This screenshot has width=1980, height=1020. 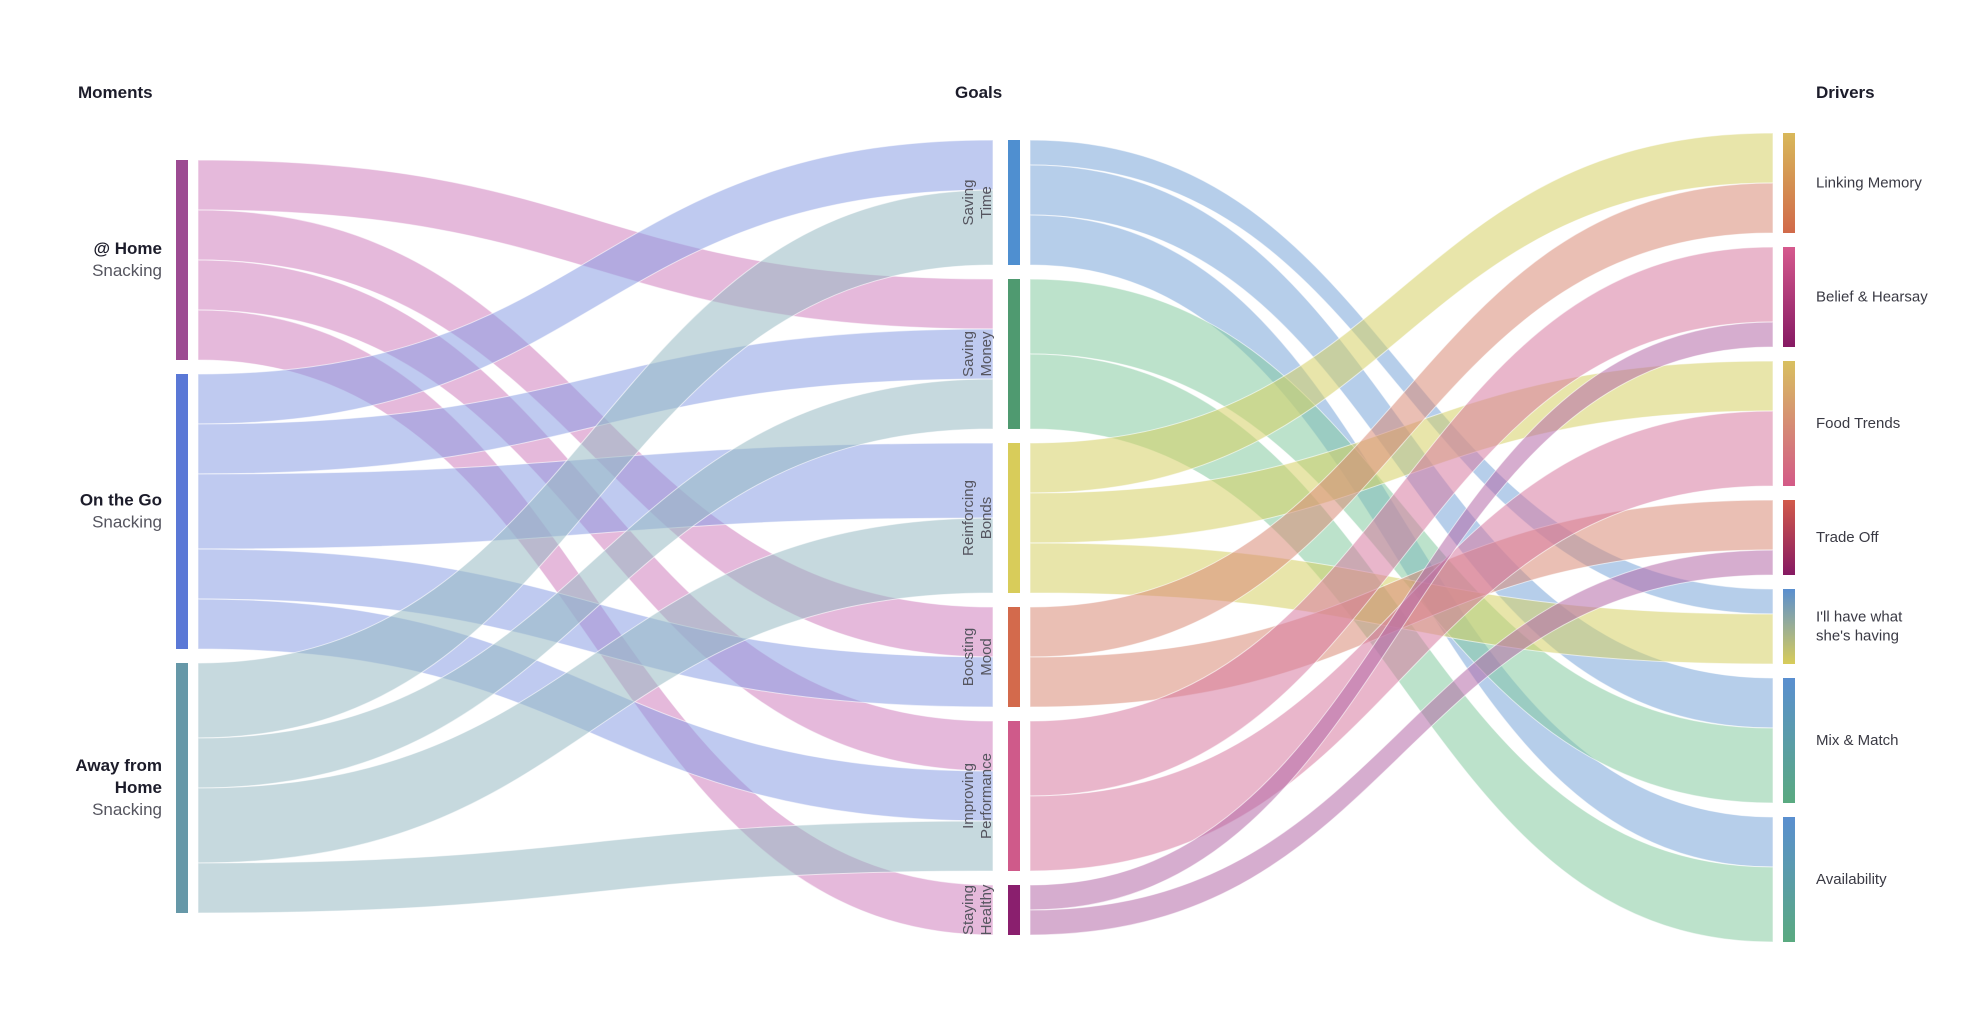 What do you see at coordinates (1845, 92) in the screenshot?
I see `drivers-column-header: Drivers` at bounding box center [1845, 92].